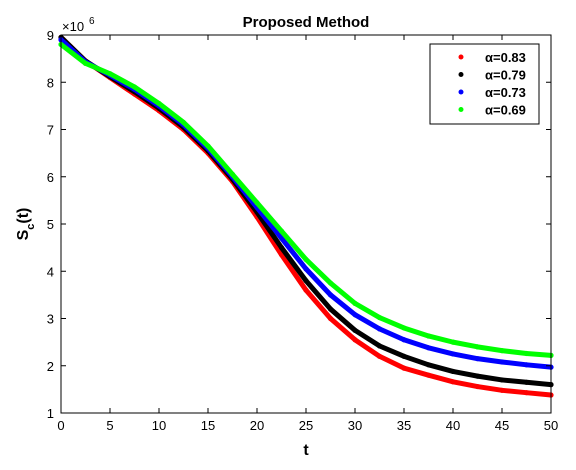  Describe the element at coordinates (50, 413) in the screenshot. I see `y-tick-label: 1` at that location.